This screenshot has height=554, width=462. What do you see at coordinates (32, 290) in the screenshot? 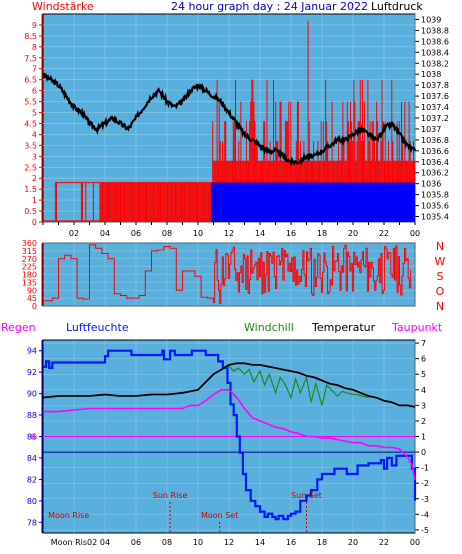
I see `direction-tick-label: 90` at bounding box center [32, 290].